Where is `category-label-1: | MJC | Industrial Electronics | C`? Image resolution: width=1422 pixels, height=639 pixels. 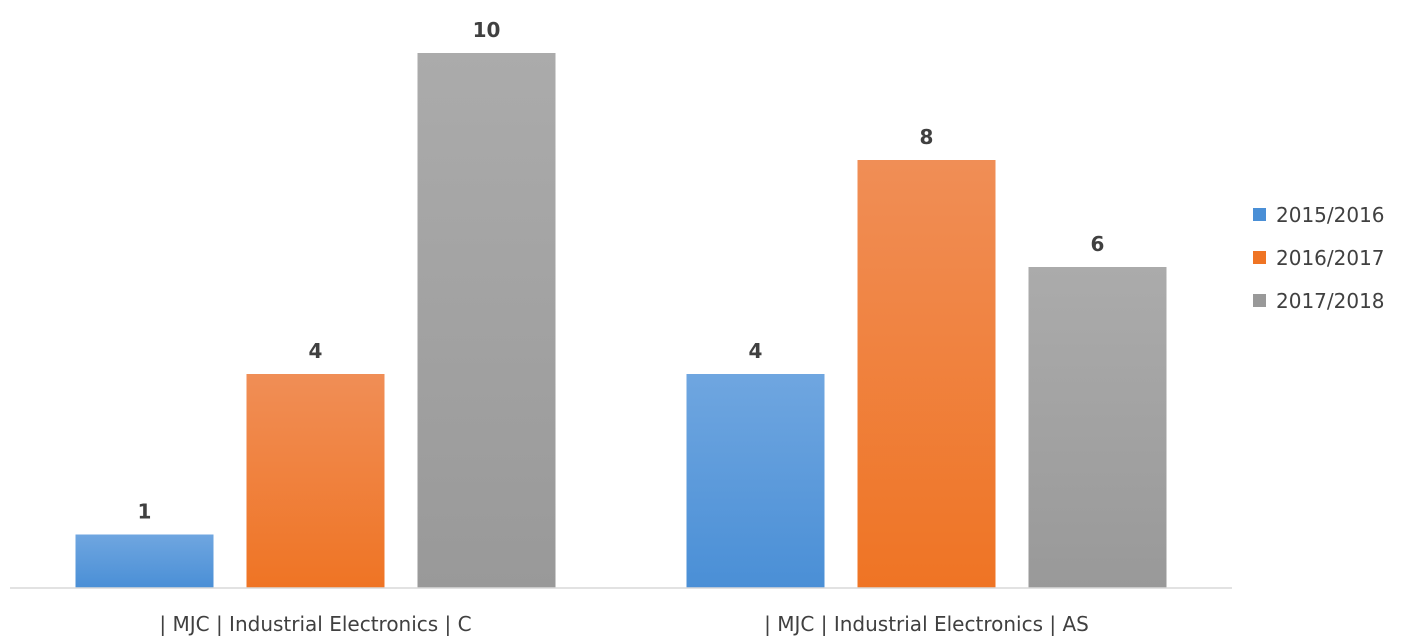 category-label-1: | MJC | Industrial Electronics | C is located at coordinates (315, 624).